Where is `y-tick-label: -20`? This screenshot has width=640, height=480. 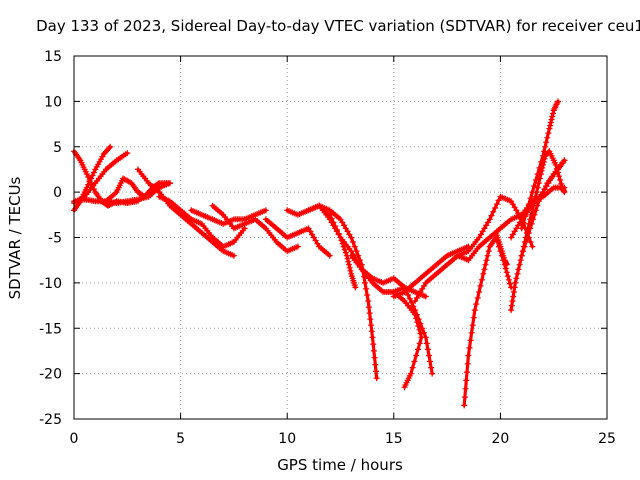 y-tick-label: -20 is located at coordinates (50, 375).